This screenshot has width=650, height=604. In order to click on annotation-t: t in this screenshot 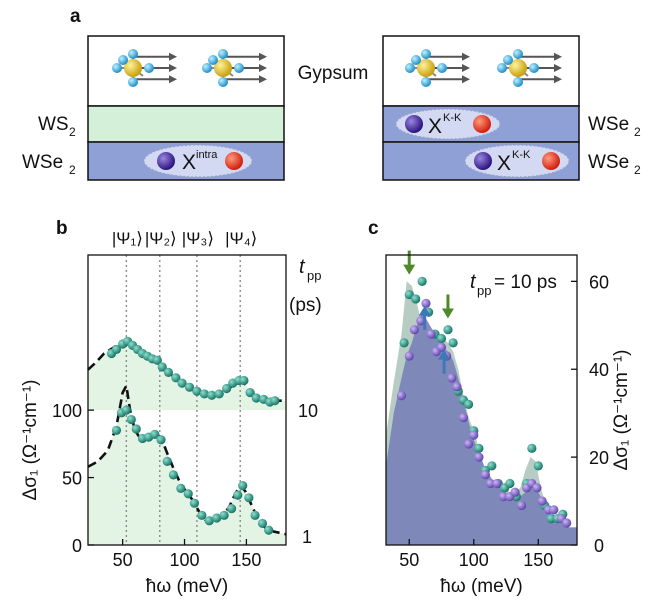, I will do `click(473, 282)`.